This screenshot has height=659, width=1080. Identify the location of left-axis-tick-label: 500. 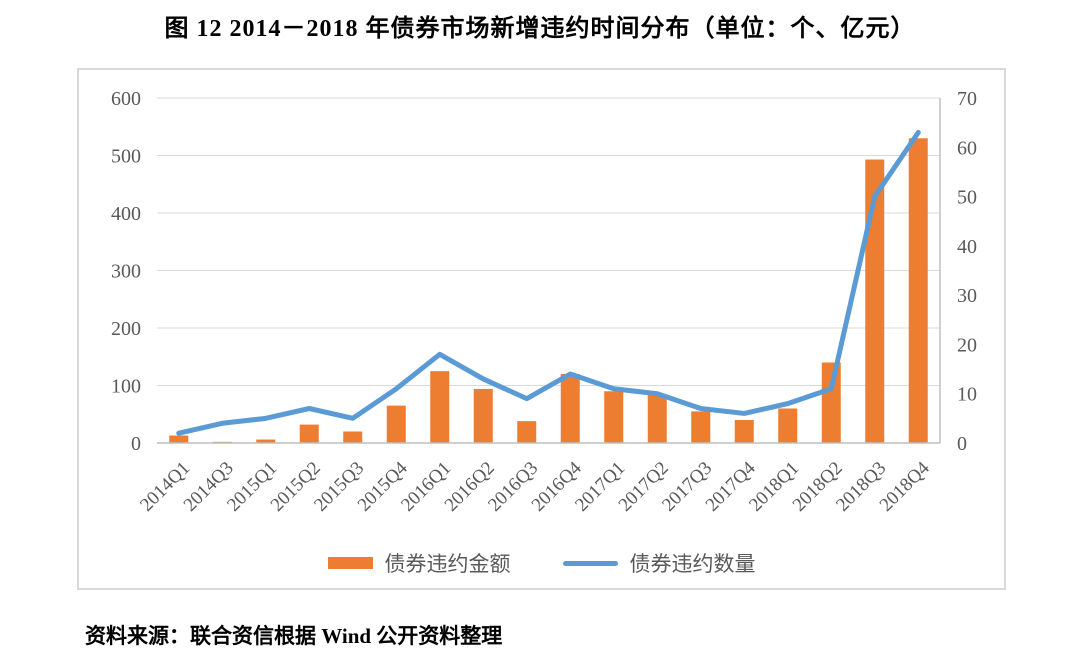
(126, 157).